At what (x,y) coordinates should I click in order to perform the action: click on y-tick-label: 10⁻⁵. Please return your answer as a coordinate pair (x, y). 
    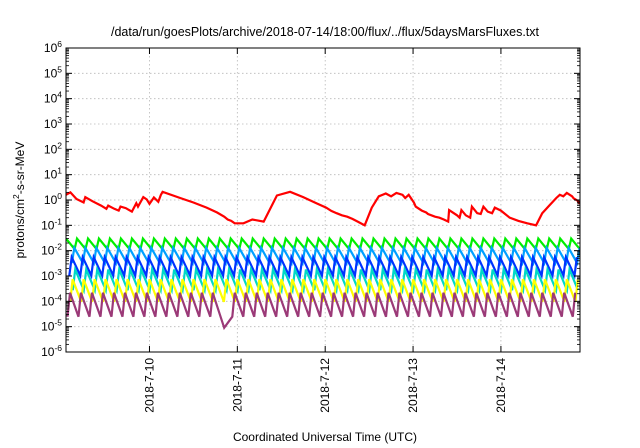
    Looking at the image, I should click on (51, 326).